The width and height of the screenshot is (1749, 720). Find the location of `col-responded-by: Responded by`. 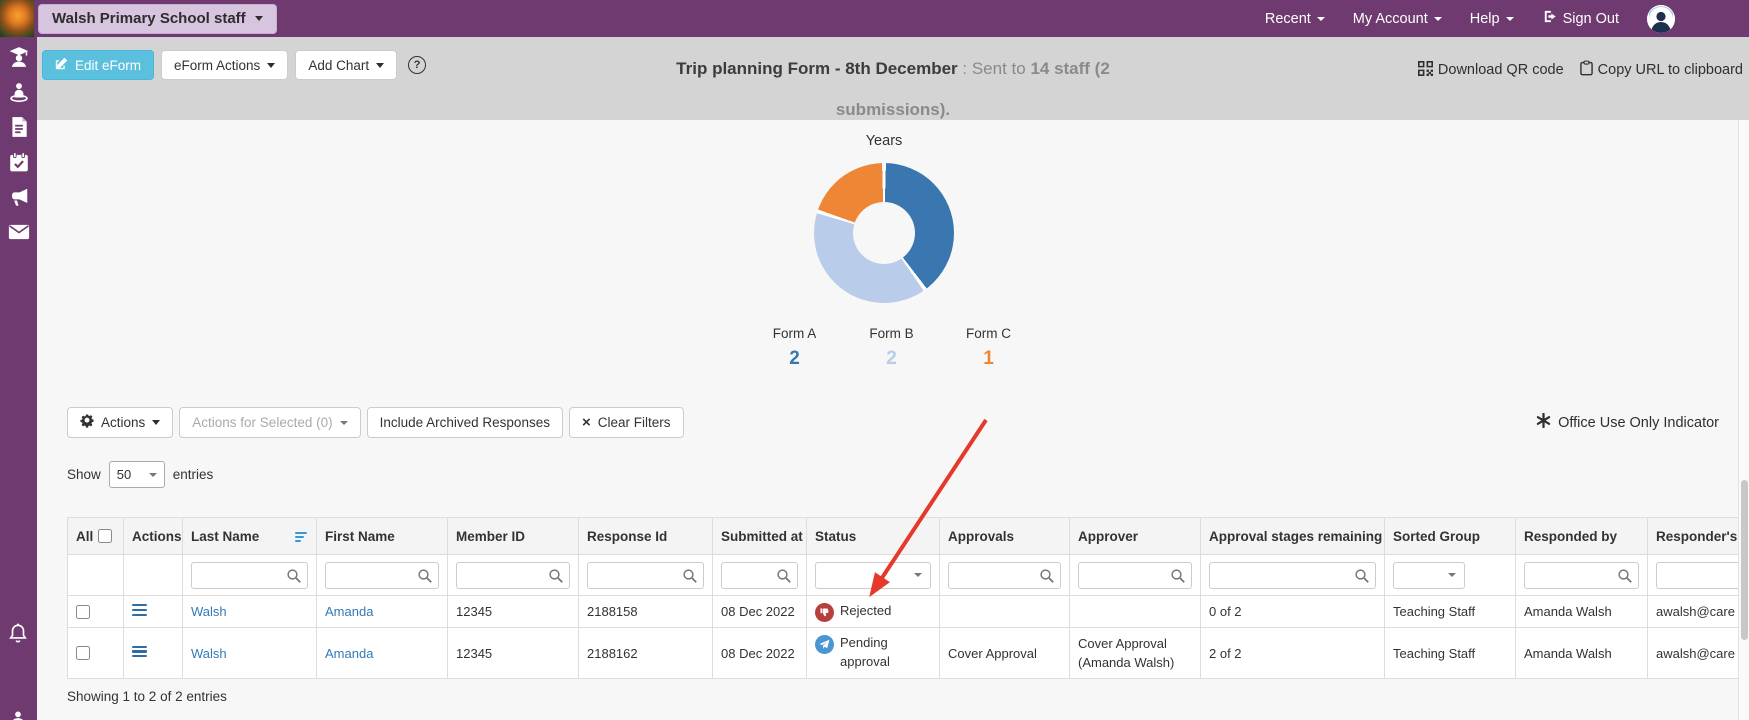

col-responded-by: Responded by is located at coordinates (1581, 536).